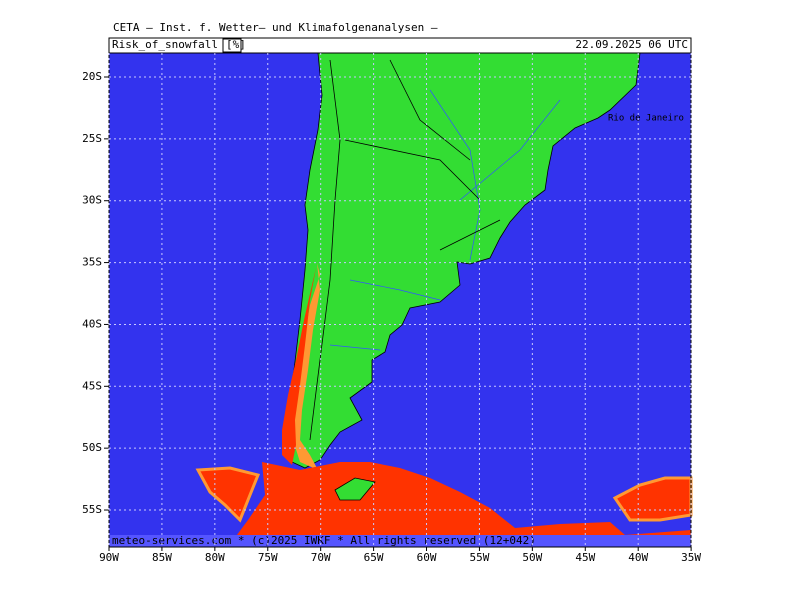 This screenshot has width=800, height=600. I want to click on footer-band, so click(400, 541).